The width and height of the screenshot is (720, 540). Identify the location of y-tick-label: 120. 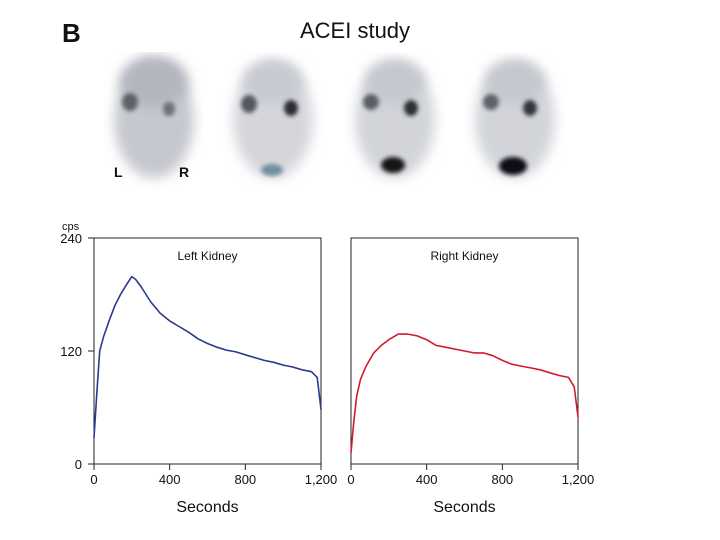
(71, 351).